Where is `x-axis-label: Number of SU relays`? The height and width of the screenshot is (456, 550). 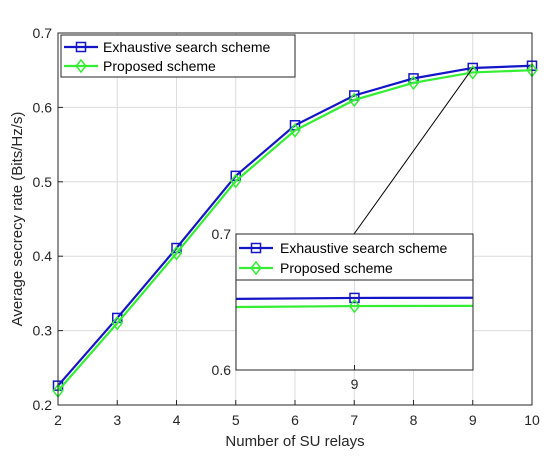
x-axis-label: Number of SU relays is located at coordinates (294, 441).